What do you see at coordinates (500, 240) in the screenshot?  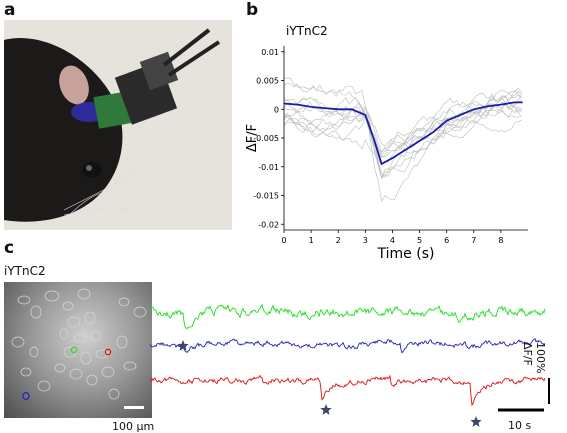 I see `x-tick-label: 8` at bounding box center [500, 240].